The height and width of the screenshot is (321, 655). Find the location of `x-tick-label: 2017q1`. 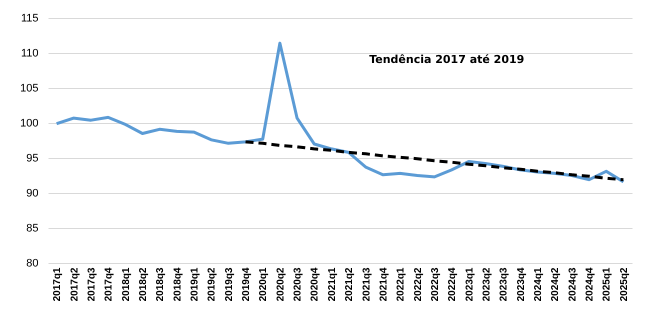

x-tick-label: 2017q1 is located at coordinates (58, 284).